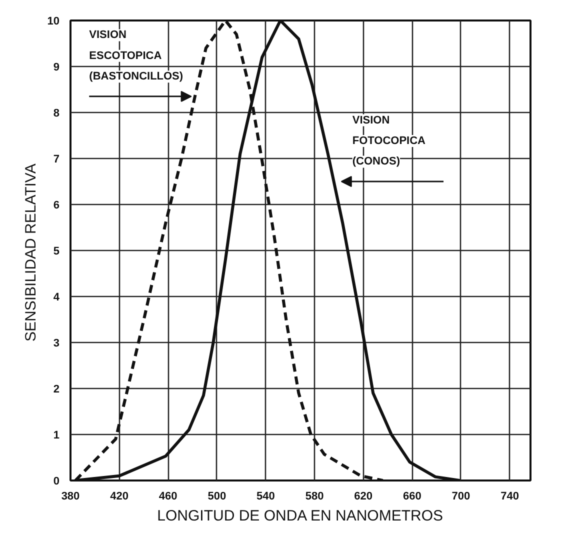 The height and width of the screenshot is (558, 579). What do you see at coordinates (461, 496) in the screenshot?
I see `x-tick-label: 700` at bounding box center [461, 496].